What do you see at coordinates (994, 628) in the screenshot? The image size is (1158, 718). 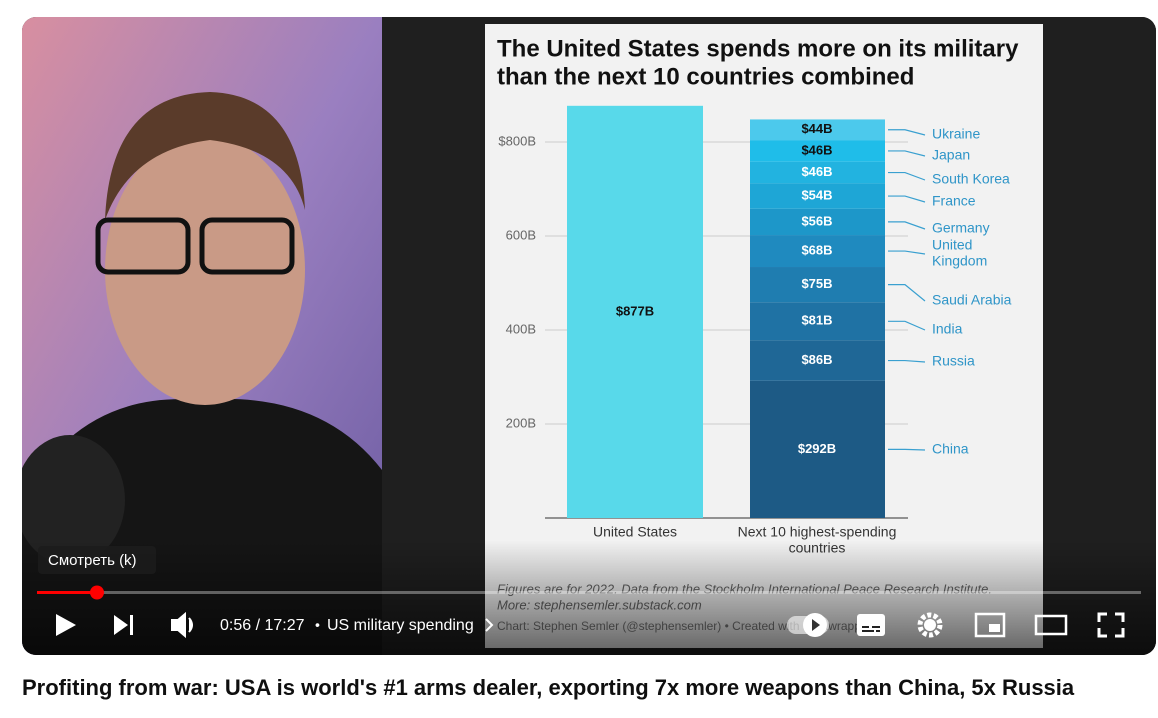 I see `miniplayer-icon` at bounding box center [994, 628].